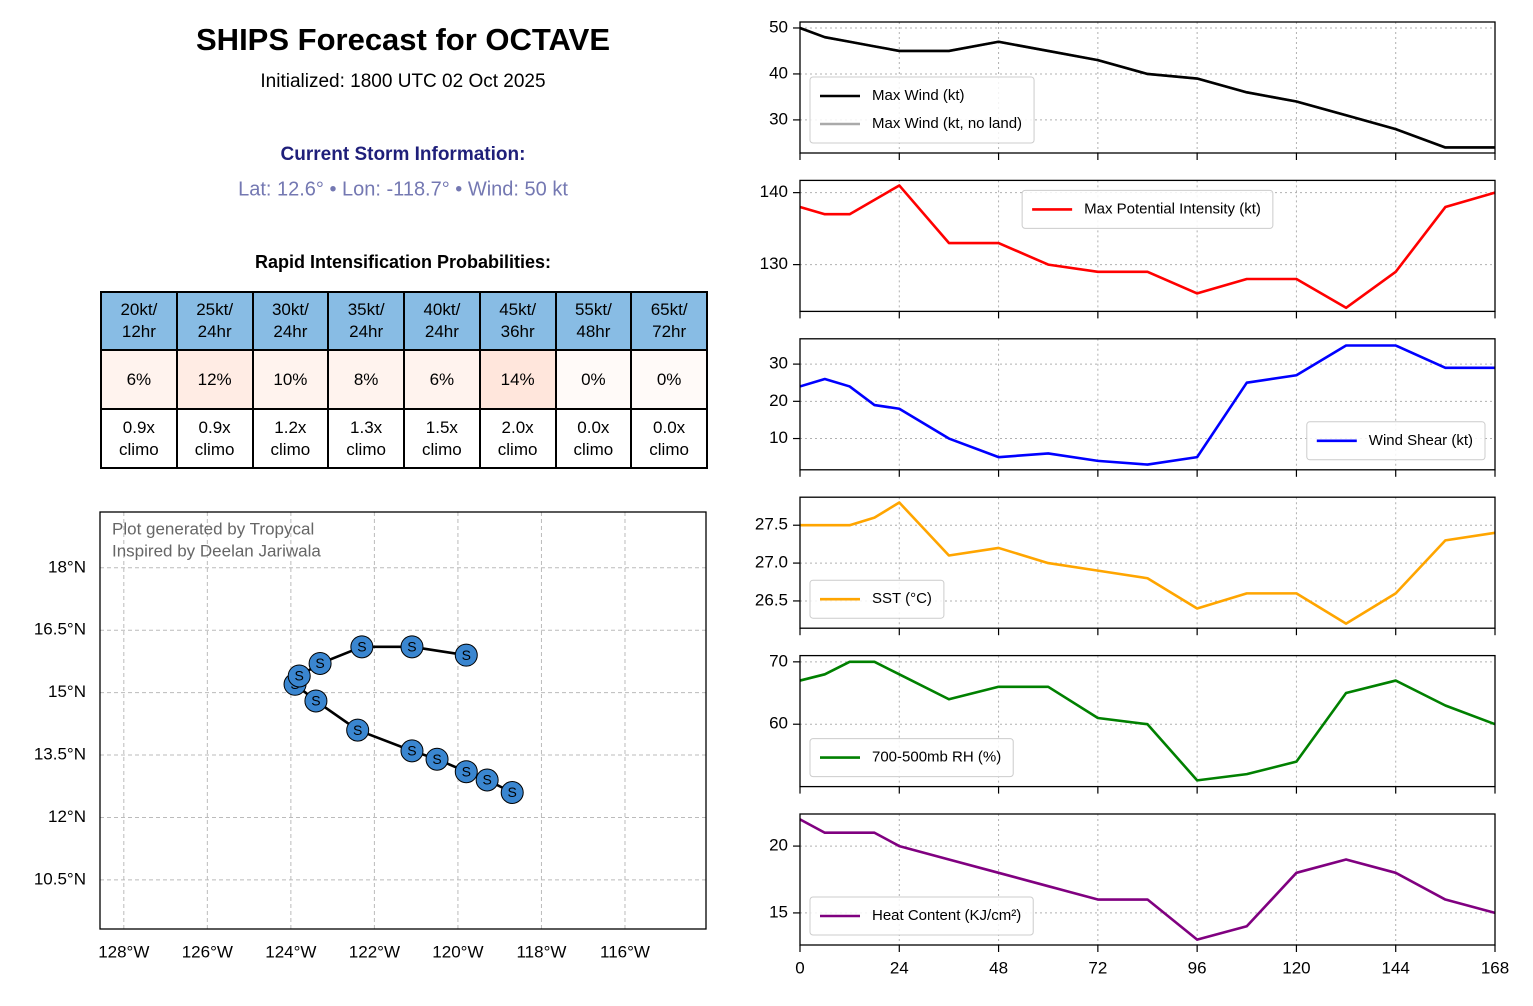 Image resolution: width=1533 pixels, height=1006 pixels. What do you see at coordinates (374, 951) in the screenshot?
I see `x-tick-label: 122°W` at bounding box center [374, 951].